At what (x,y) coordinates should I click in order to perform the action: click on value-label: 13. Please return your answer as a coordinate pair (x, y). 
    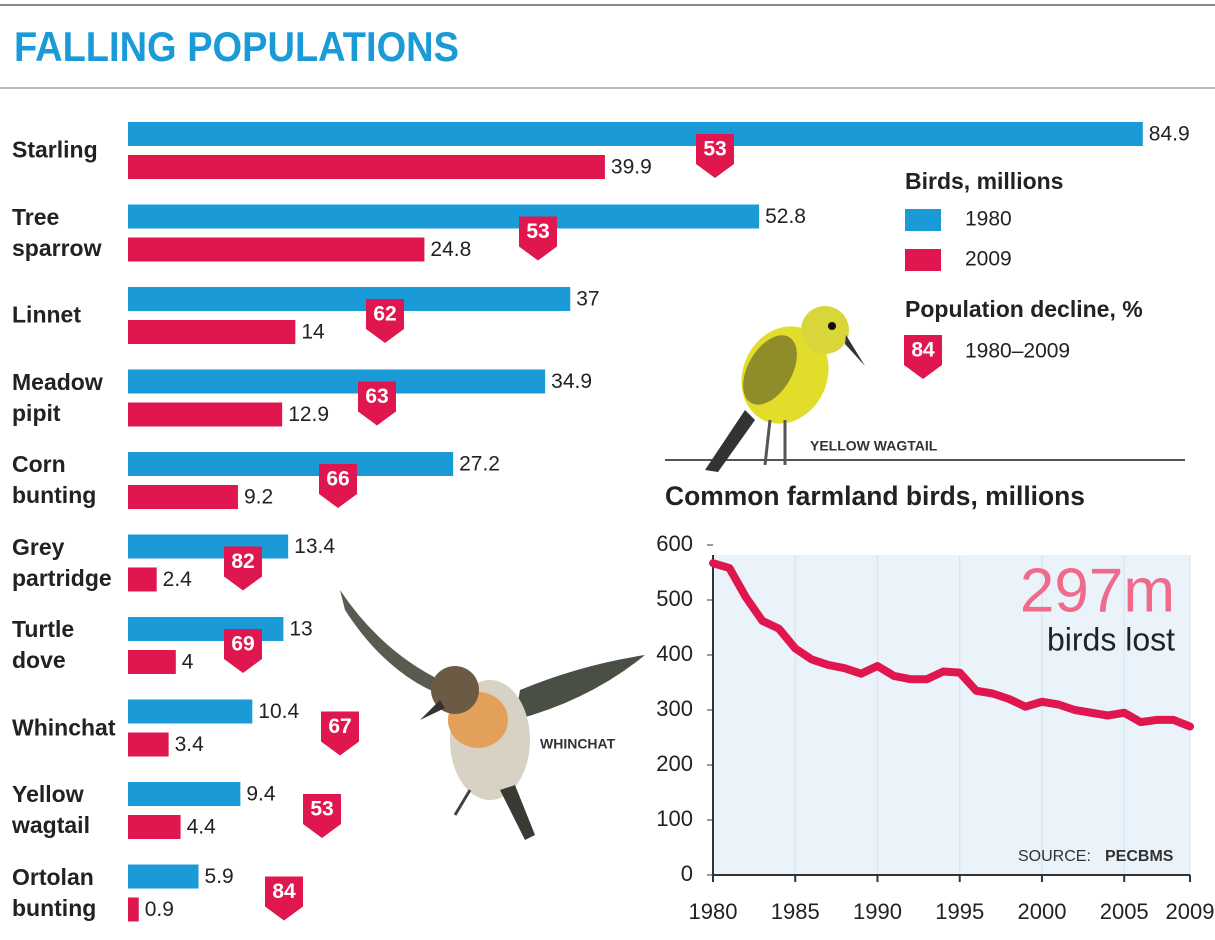
    Looking at the image, I should click on (300, 629).